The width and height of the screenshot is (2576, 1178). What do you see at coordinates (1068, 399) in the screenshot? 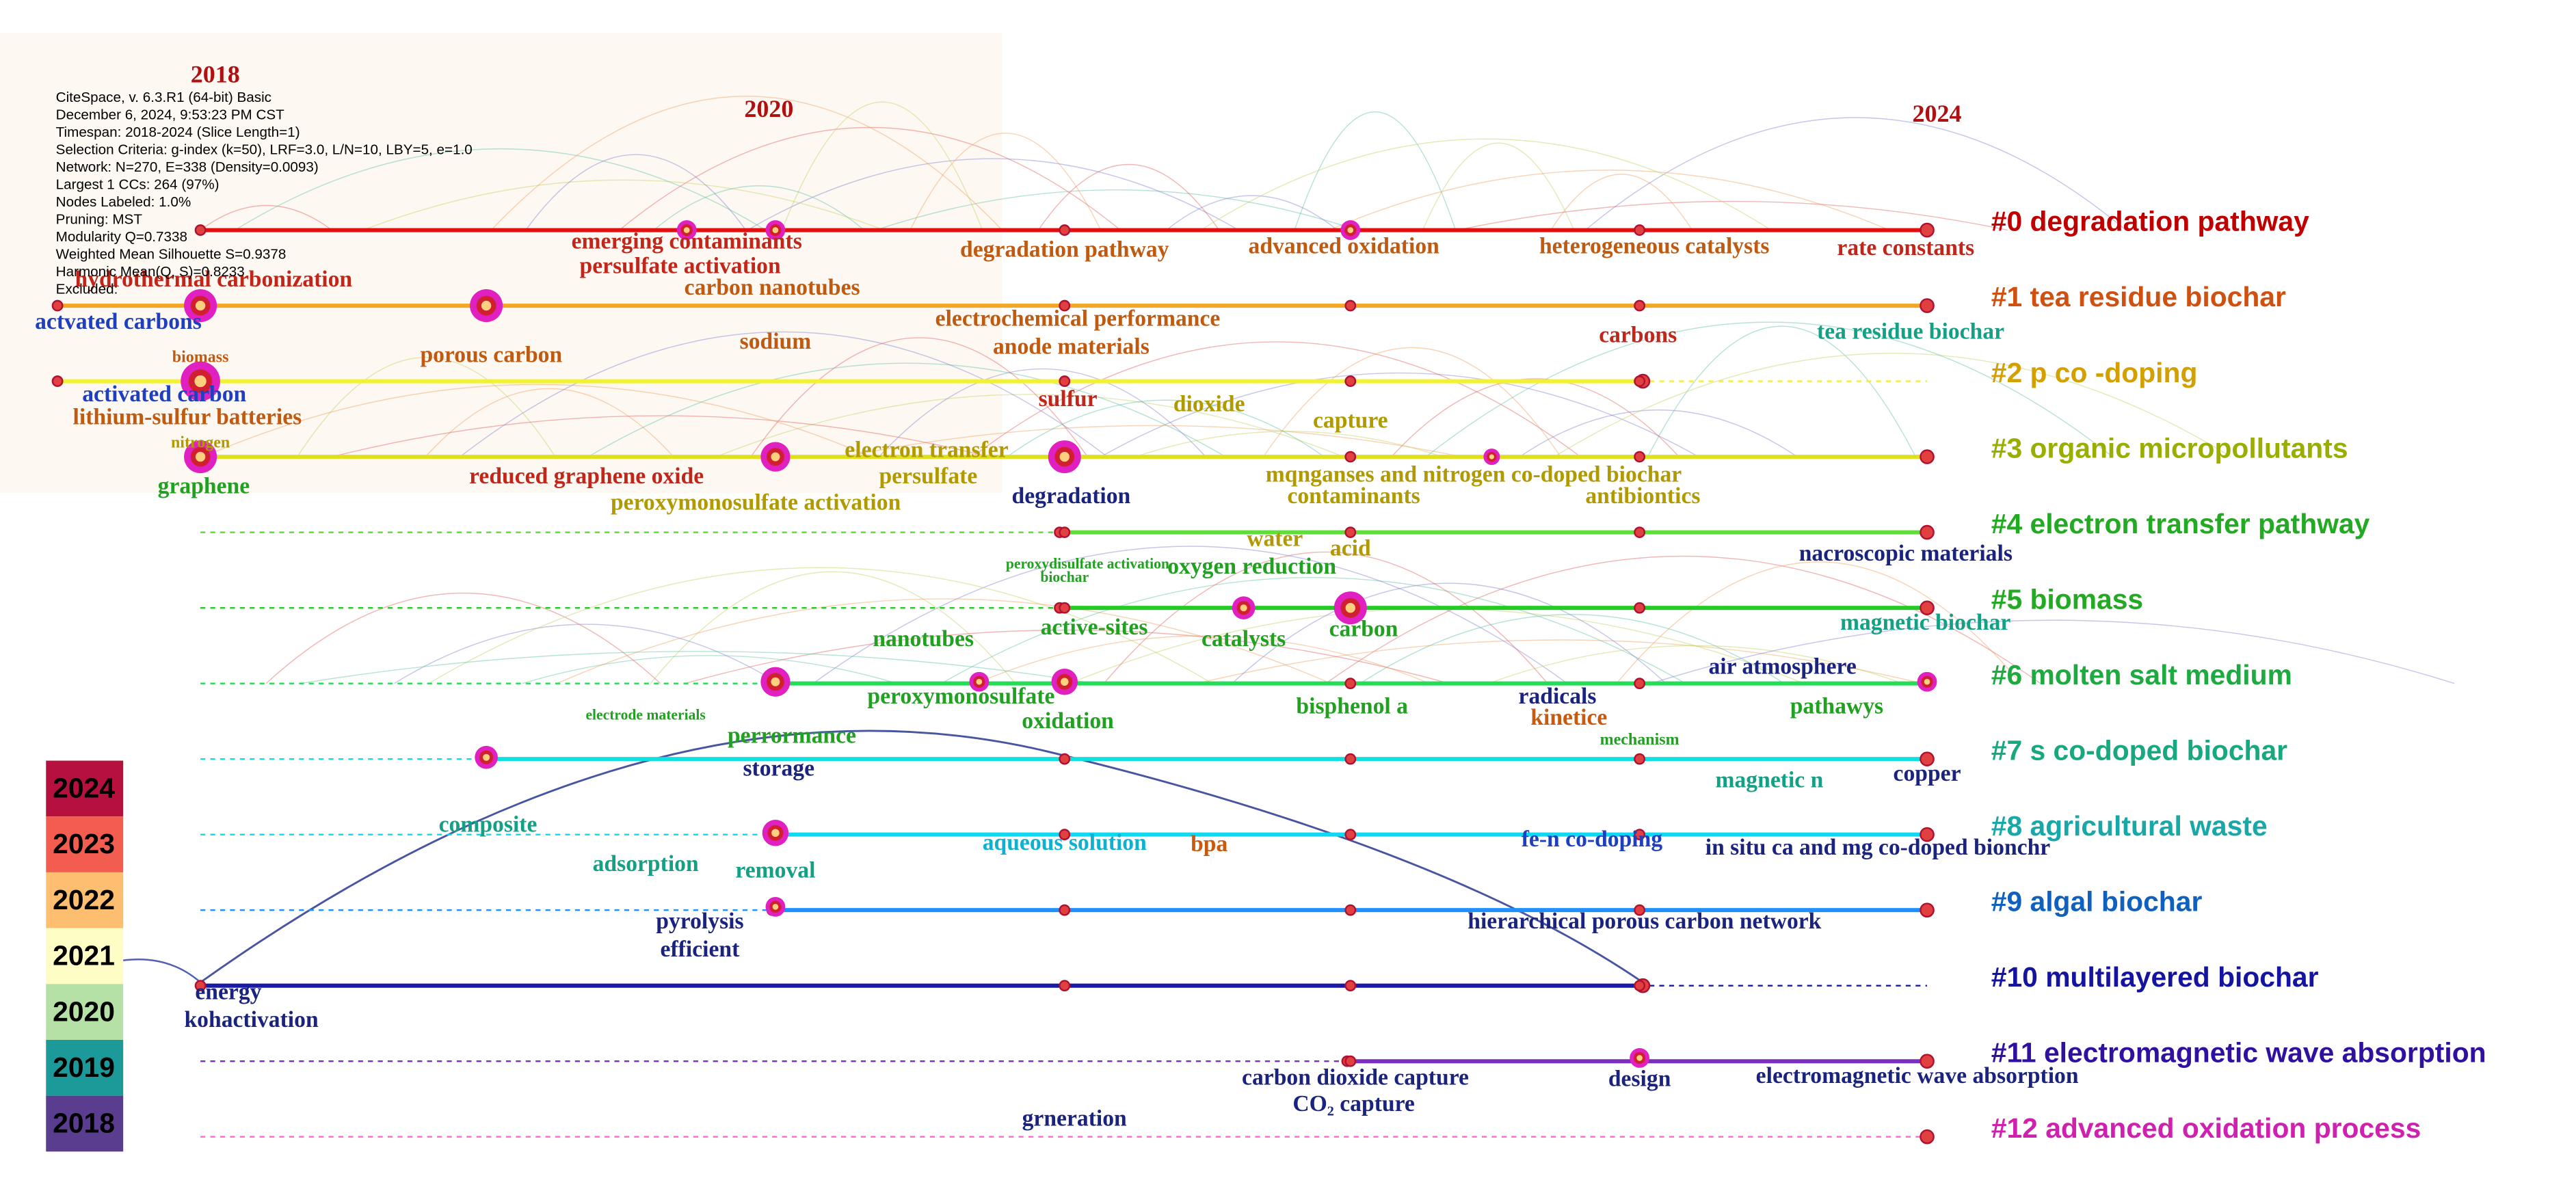
I see `keyword-label: sulfur` at bounding box center [1068, 399].